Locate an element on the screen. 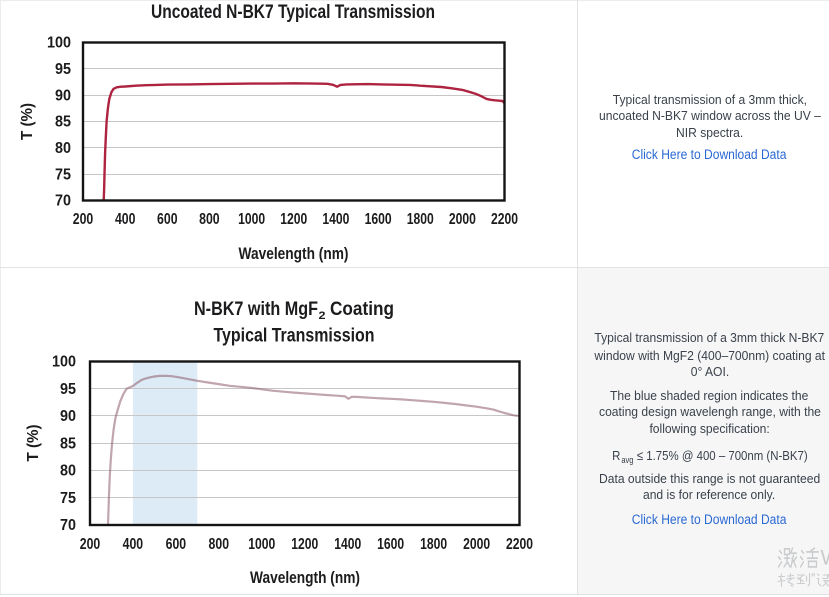 The height and width of the screenshot is (597, 829). svg-text: W is located at coordinates (825, 558).